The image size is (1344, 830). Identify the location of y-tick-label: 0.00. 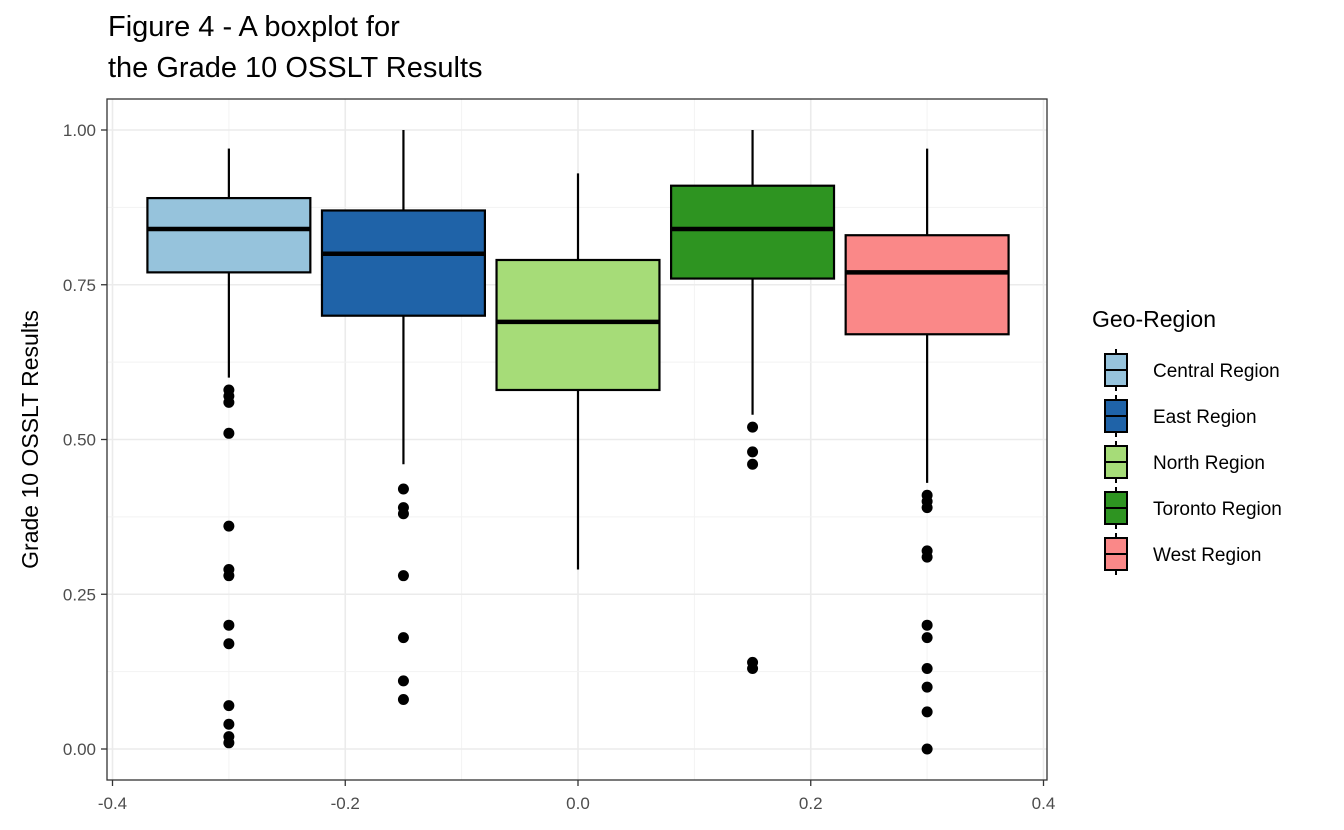
(79, 749).